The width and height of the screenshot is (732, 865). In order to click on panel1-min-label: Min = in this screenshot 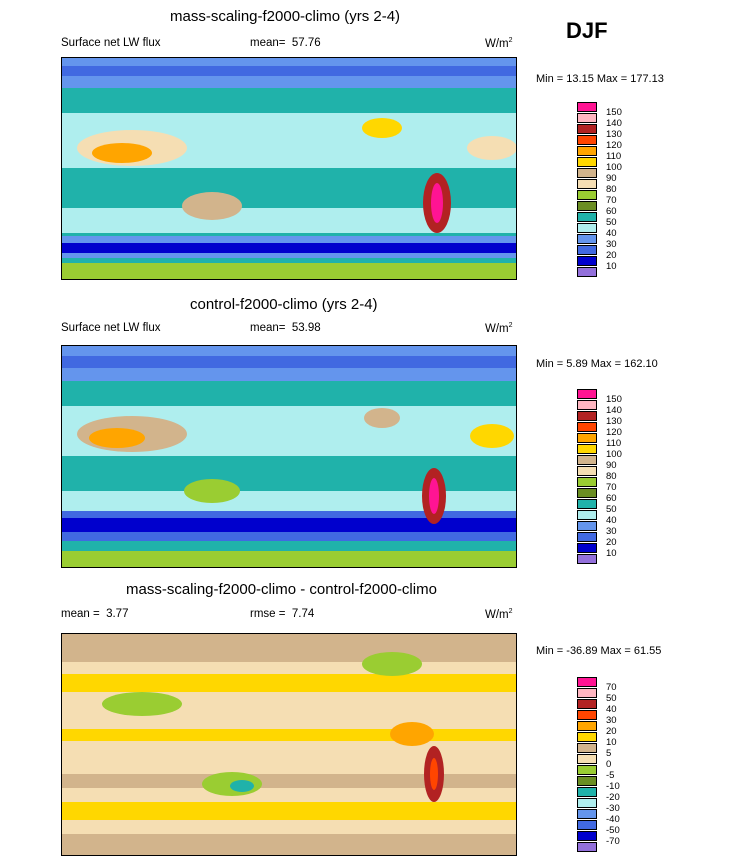, I will do `click(550, 79)`.